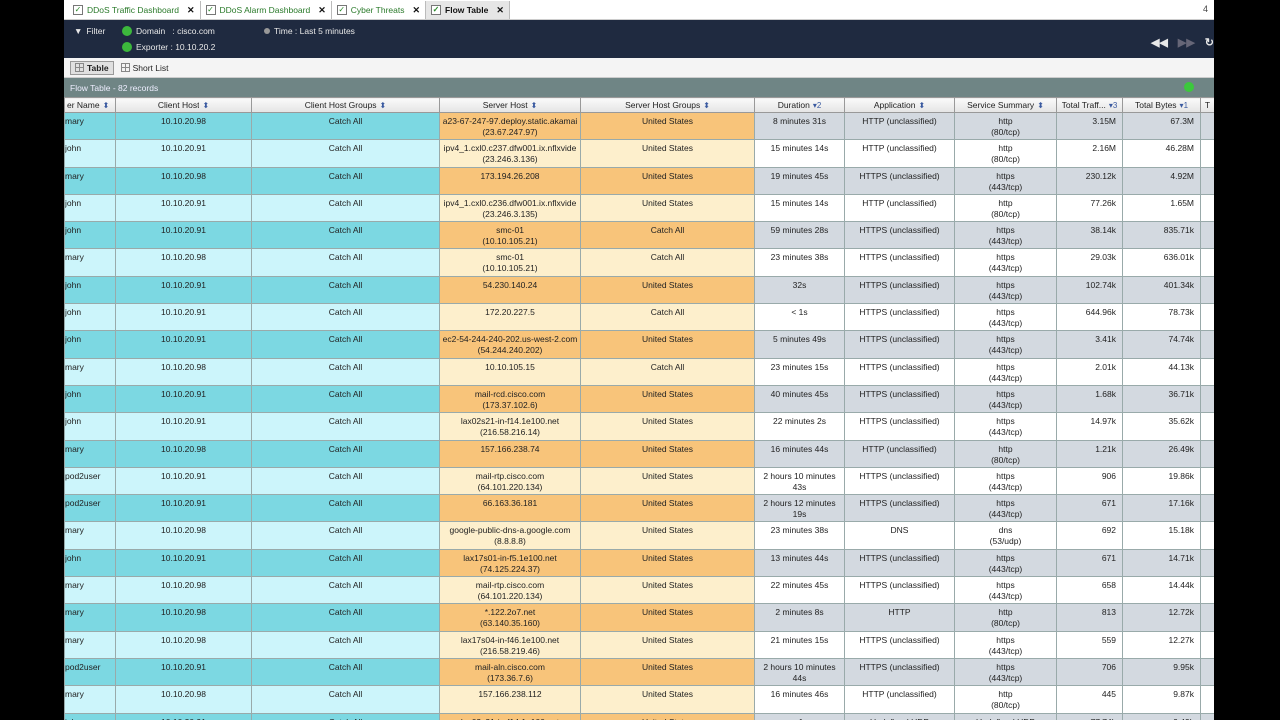 The width and height of the screenshot is (1280, 720). I want to click on column-header-total-bytes: Total Bytes ▾1, so click(1161, 105).